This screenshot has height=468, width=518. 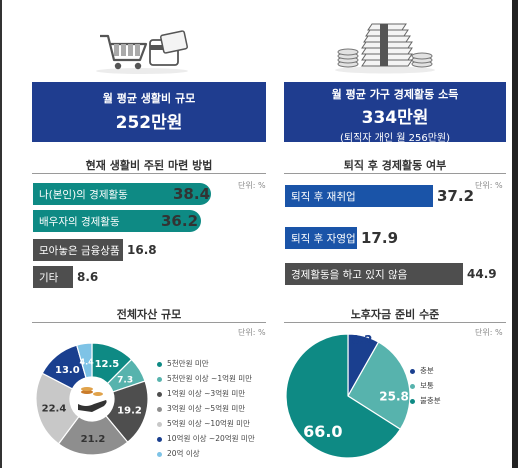 I want to click on legend-item: 5천만원 미만, so click(x=183, y=363).